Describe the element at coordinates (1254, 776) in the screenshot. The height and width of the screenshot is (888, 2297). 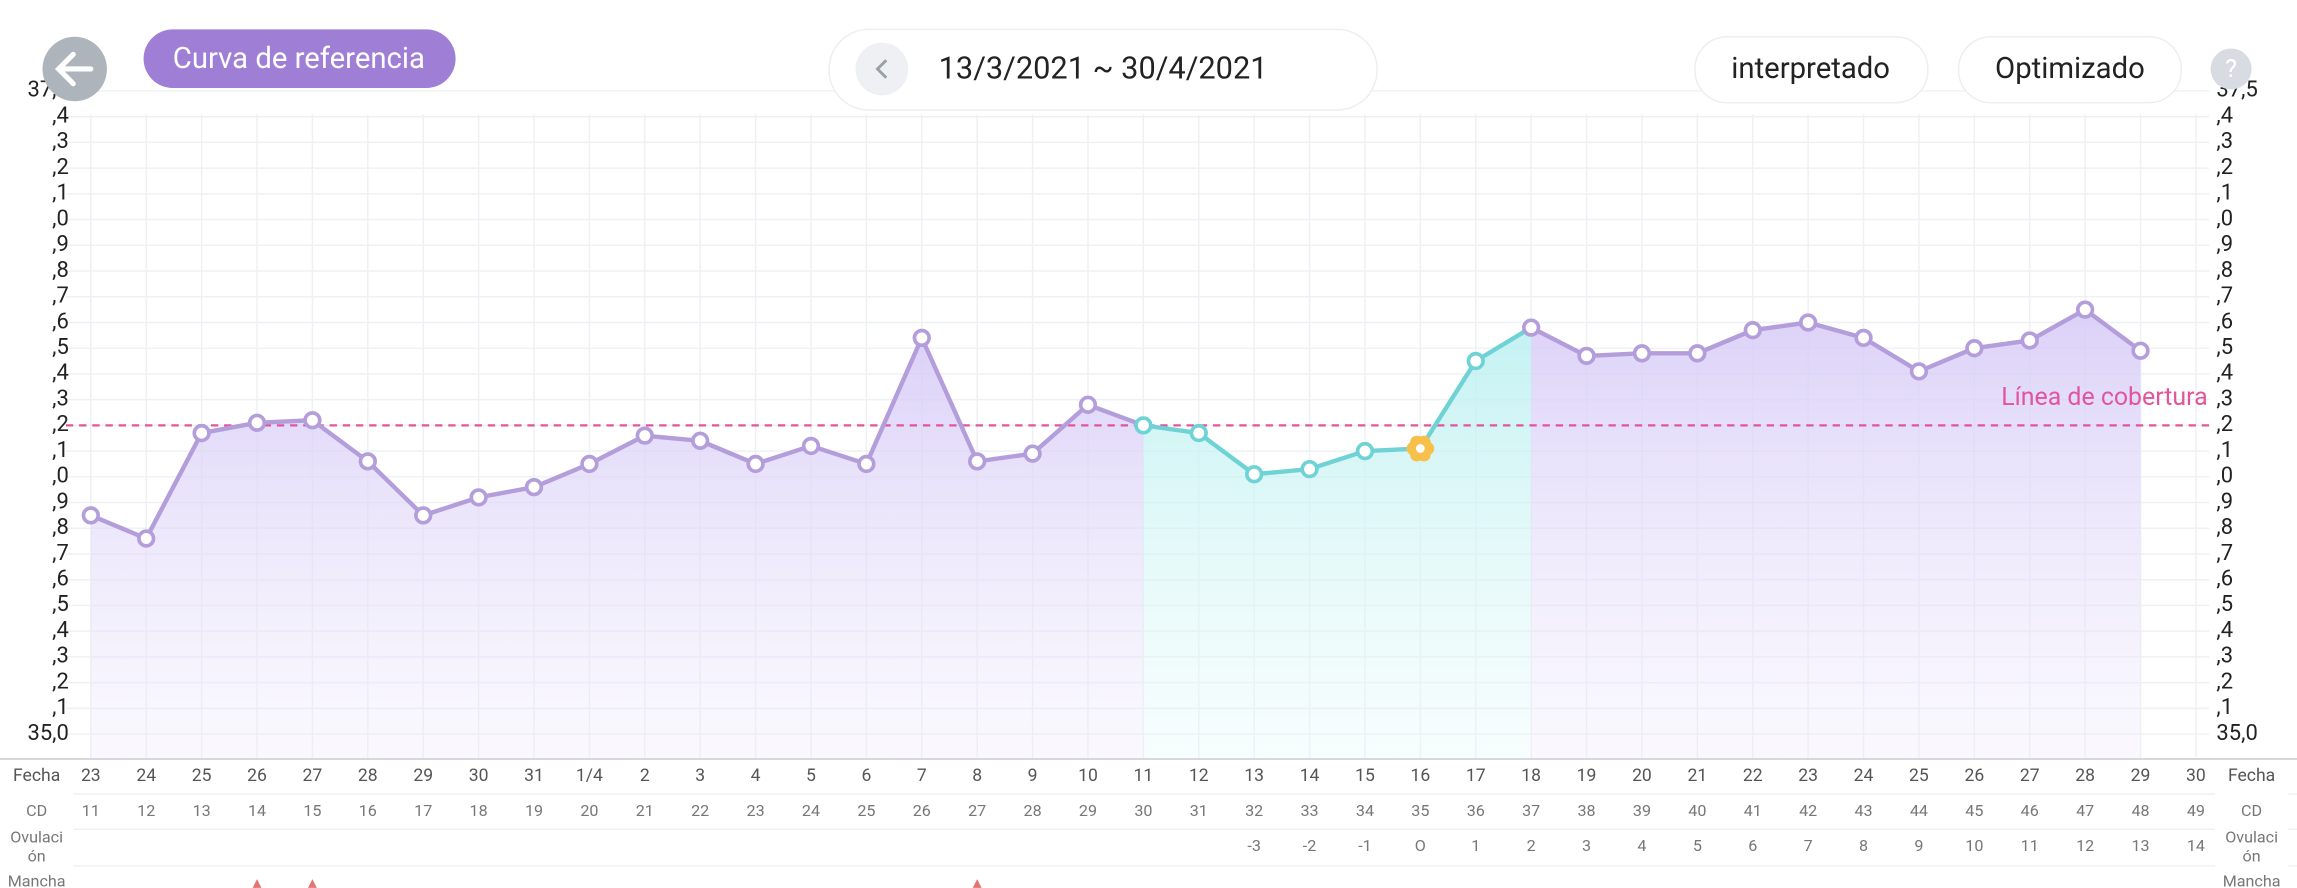
I see `date-label: 13` at that location.